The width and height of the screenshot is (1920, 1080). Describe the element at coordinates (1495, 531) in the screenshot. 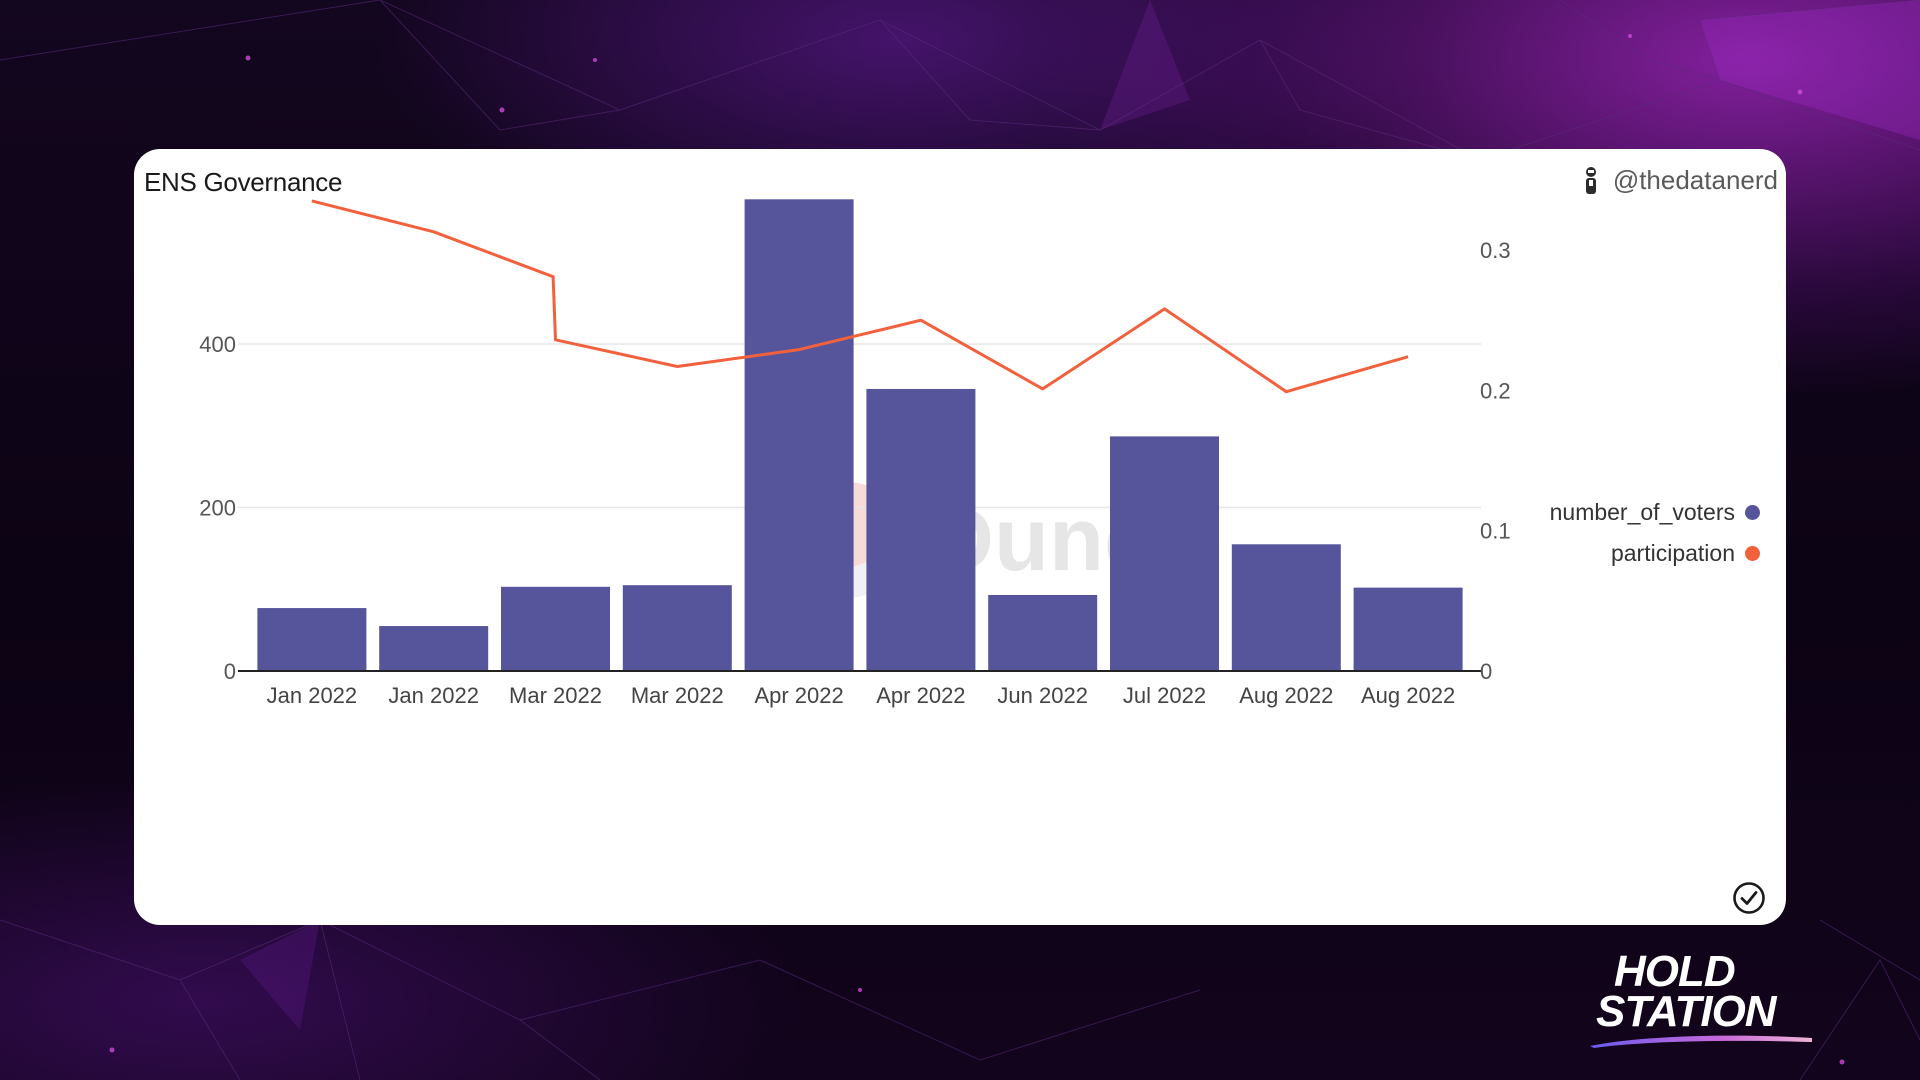

I see `y-right-tick-label: 0.1` at that location.